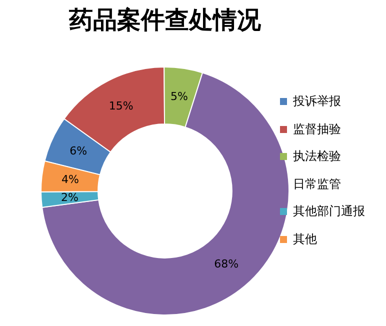 Image resolution: width=386 pixels, height=326 pixels. I want to click on legend-label: 其他, so click(305, 239).